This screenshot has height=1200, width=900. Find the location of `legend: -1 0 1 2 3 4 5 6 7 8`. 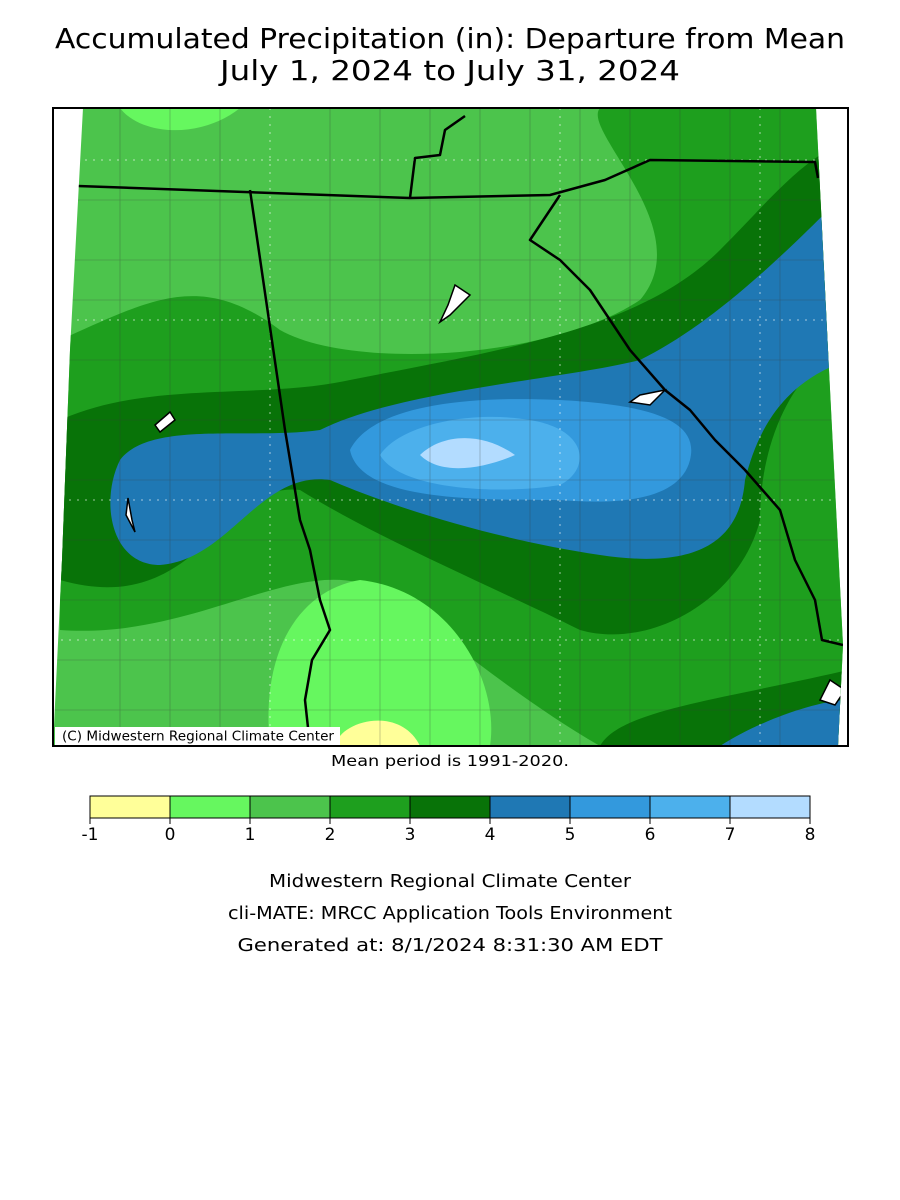

legend: -1 0 1 2 3 4 5 6 7 8 is located at coordinates (449, 820).